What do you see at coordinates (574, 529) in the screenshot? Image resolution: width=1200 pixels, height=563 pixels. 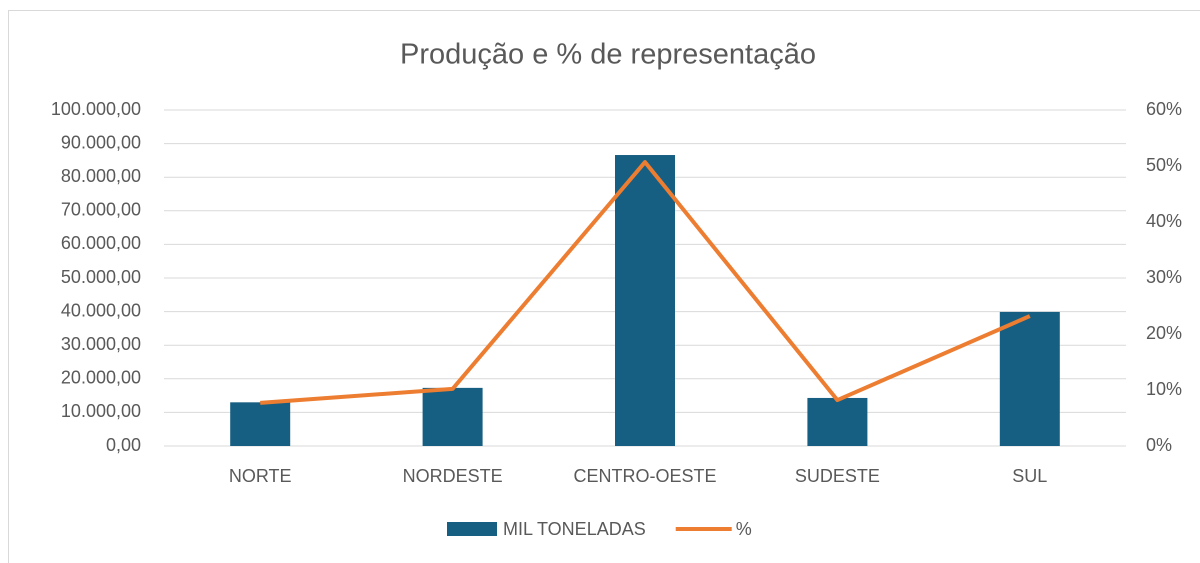 I see `legend-label: MIL TONELADAS` at bounding box center [574, 529].